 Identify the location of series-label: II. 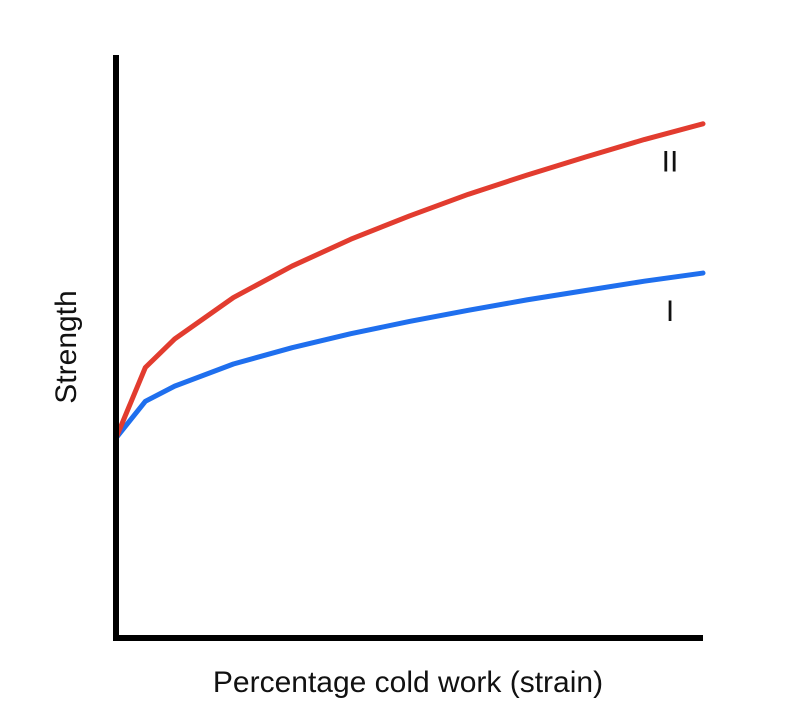
(670, 162).